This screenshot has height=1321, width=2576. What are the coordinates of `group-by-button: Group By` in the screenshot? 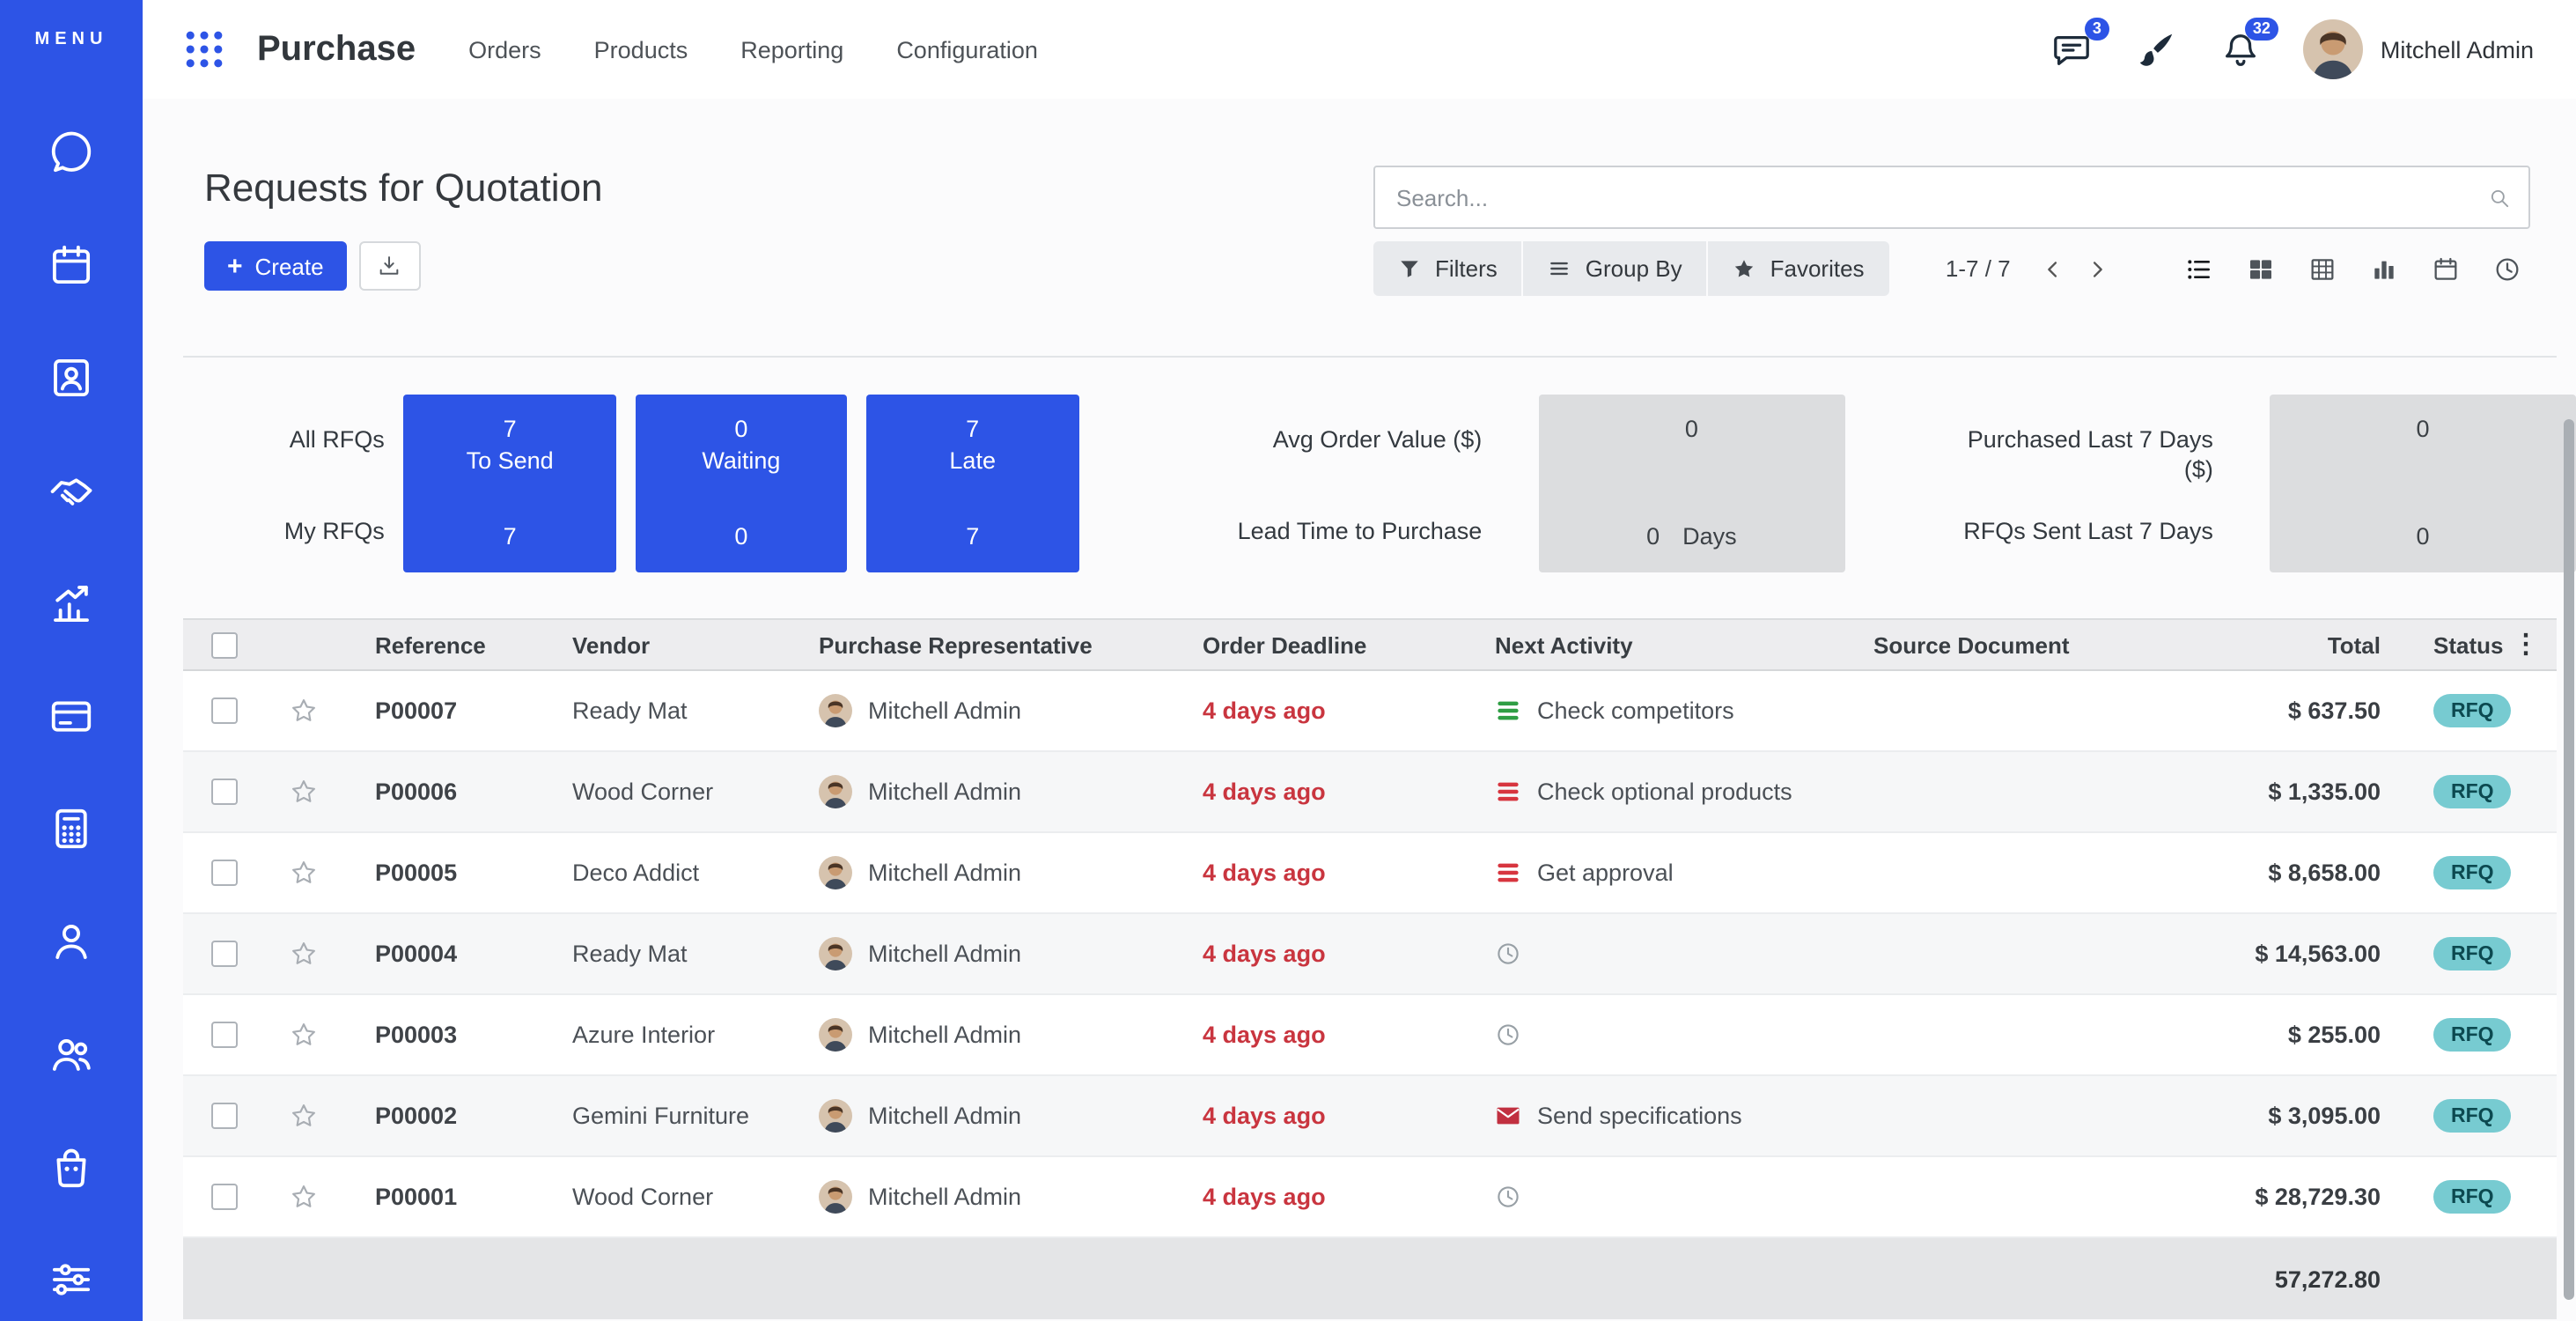 It's located at (1615, 269).